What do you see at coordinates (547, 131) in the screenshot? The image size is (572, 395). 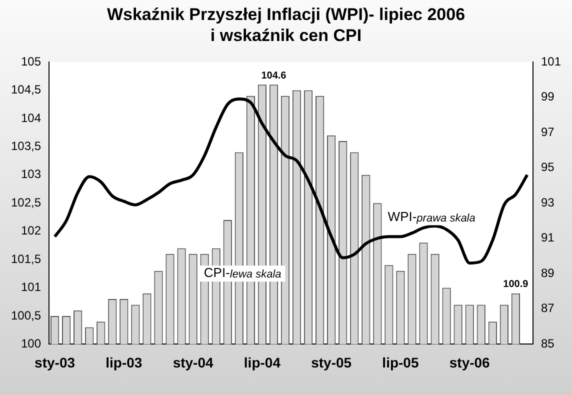 I see `y2-tick-label: 97` at bounding box center [547, 131].